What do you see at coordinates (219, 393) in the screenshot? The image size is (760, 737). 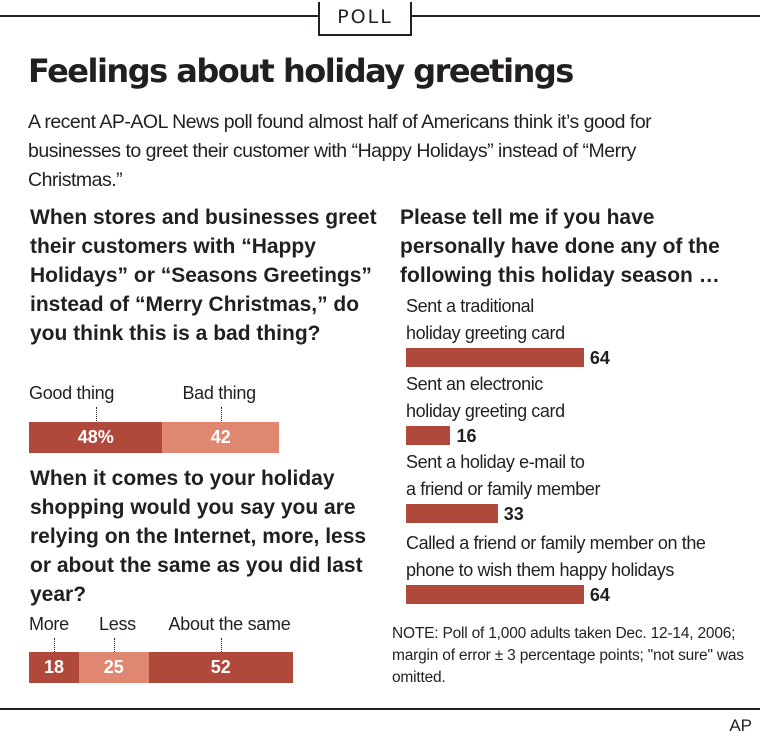 I see `legend-label-bad-thing: Bad thing` at bounding box center [219, 393].